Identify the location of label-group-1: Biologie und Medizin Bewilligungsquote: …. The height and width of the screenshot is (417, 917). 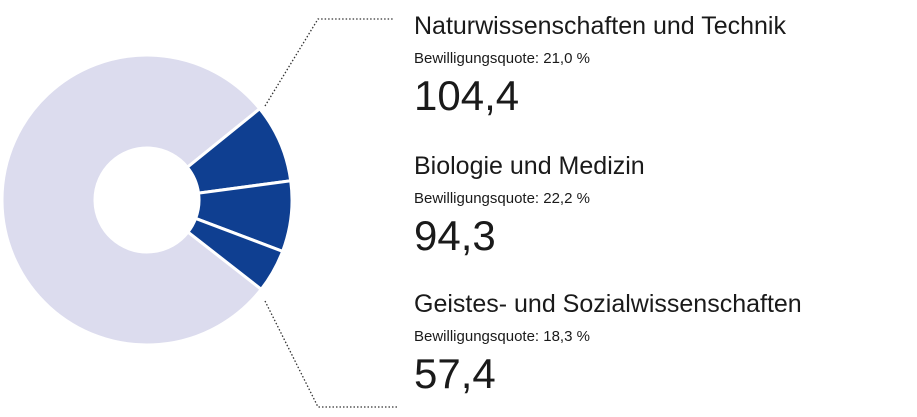
(529, 205).